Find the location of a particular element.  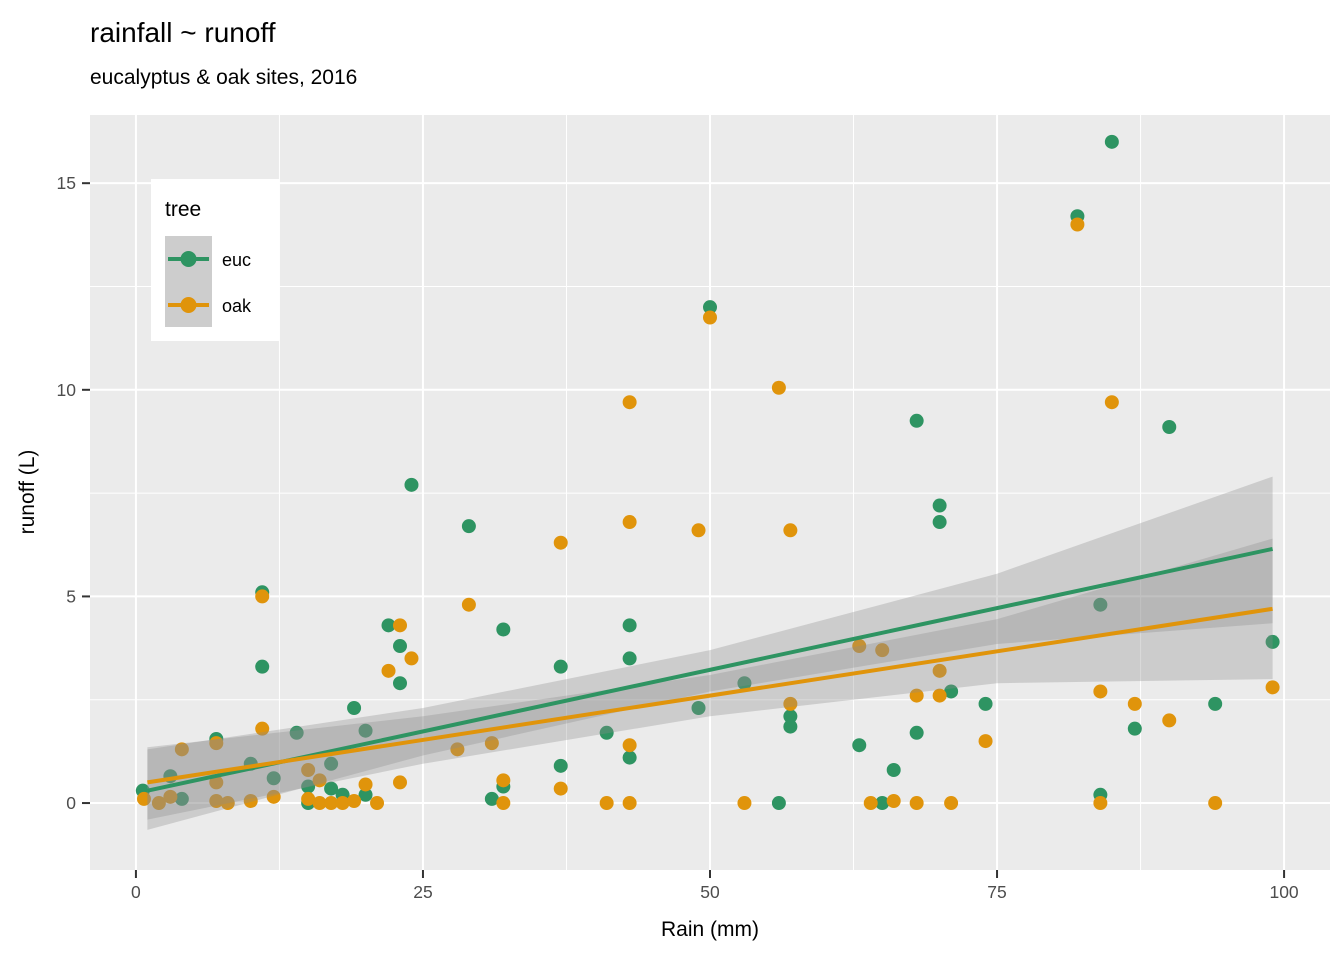

y-tick-label: 0 is located at coordinates (71, 803).